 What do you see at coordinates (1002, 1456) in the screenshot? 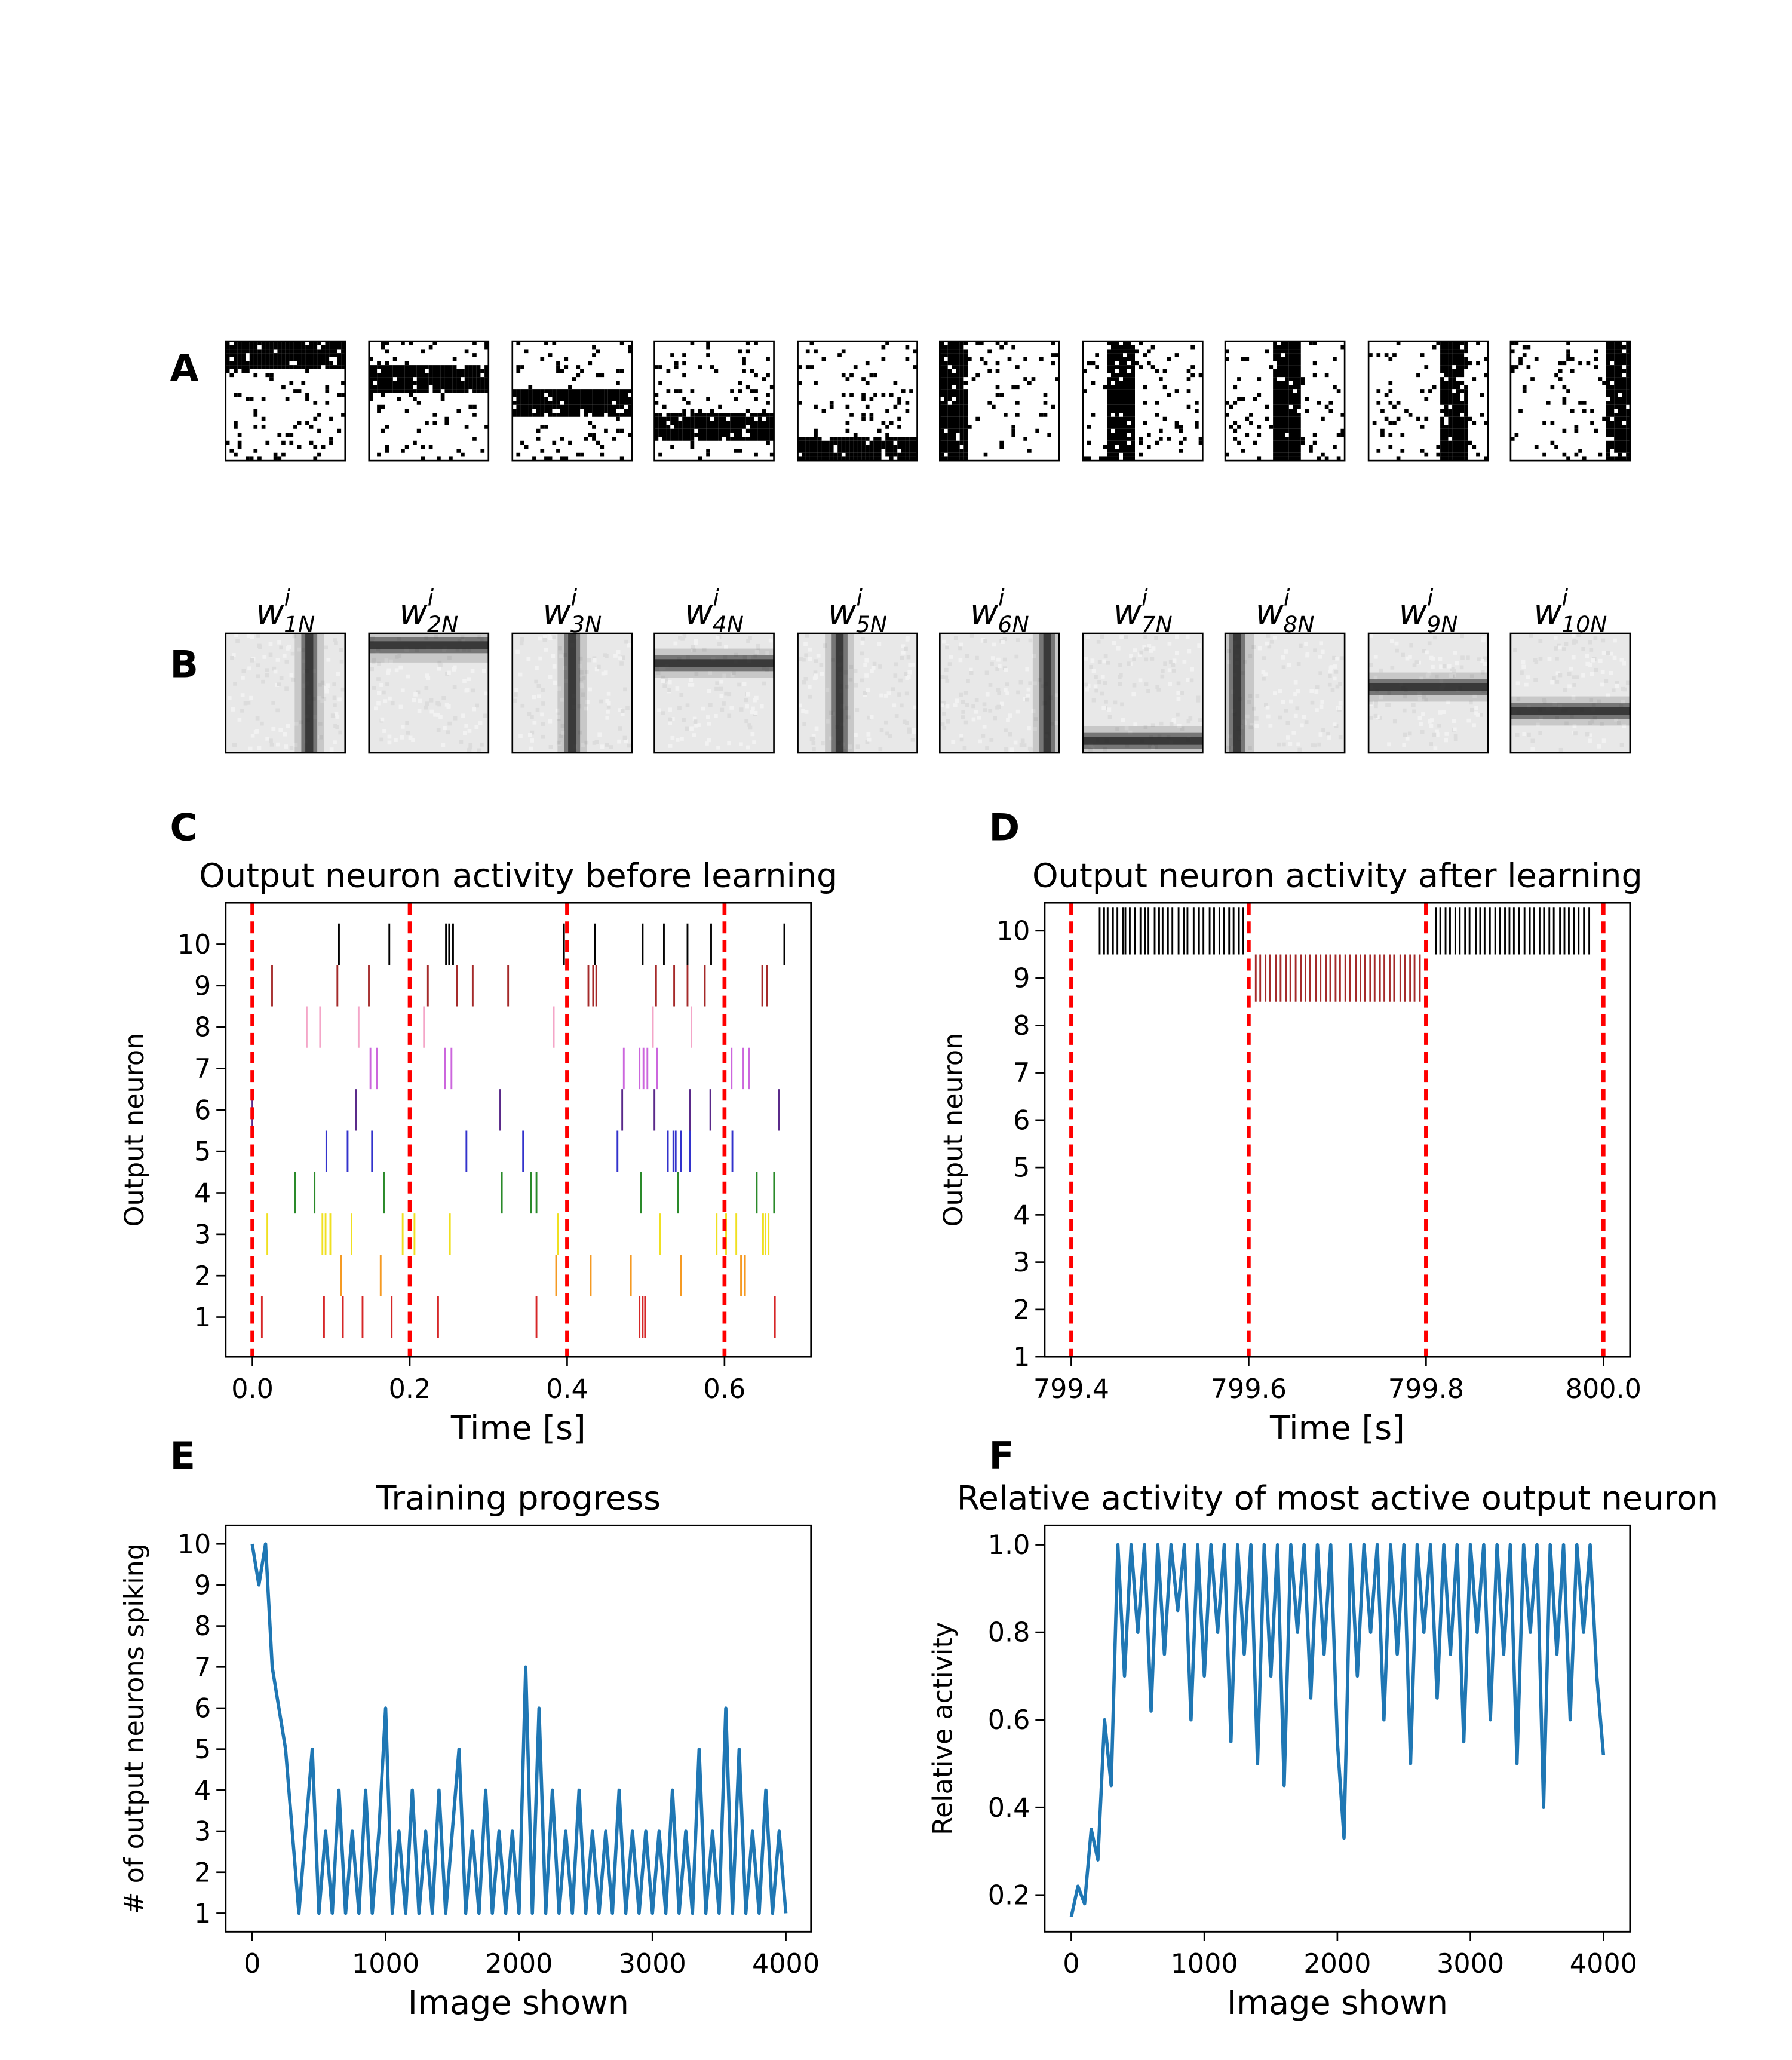
I see `panel-label: F` at bounding box center [1002, 1456].